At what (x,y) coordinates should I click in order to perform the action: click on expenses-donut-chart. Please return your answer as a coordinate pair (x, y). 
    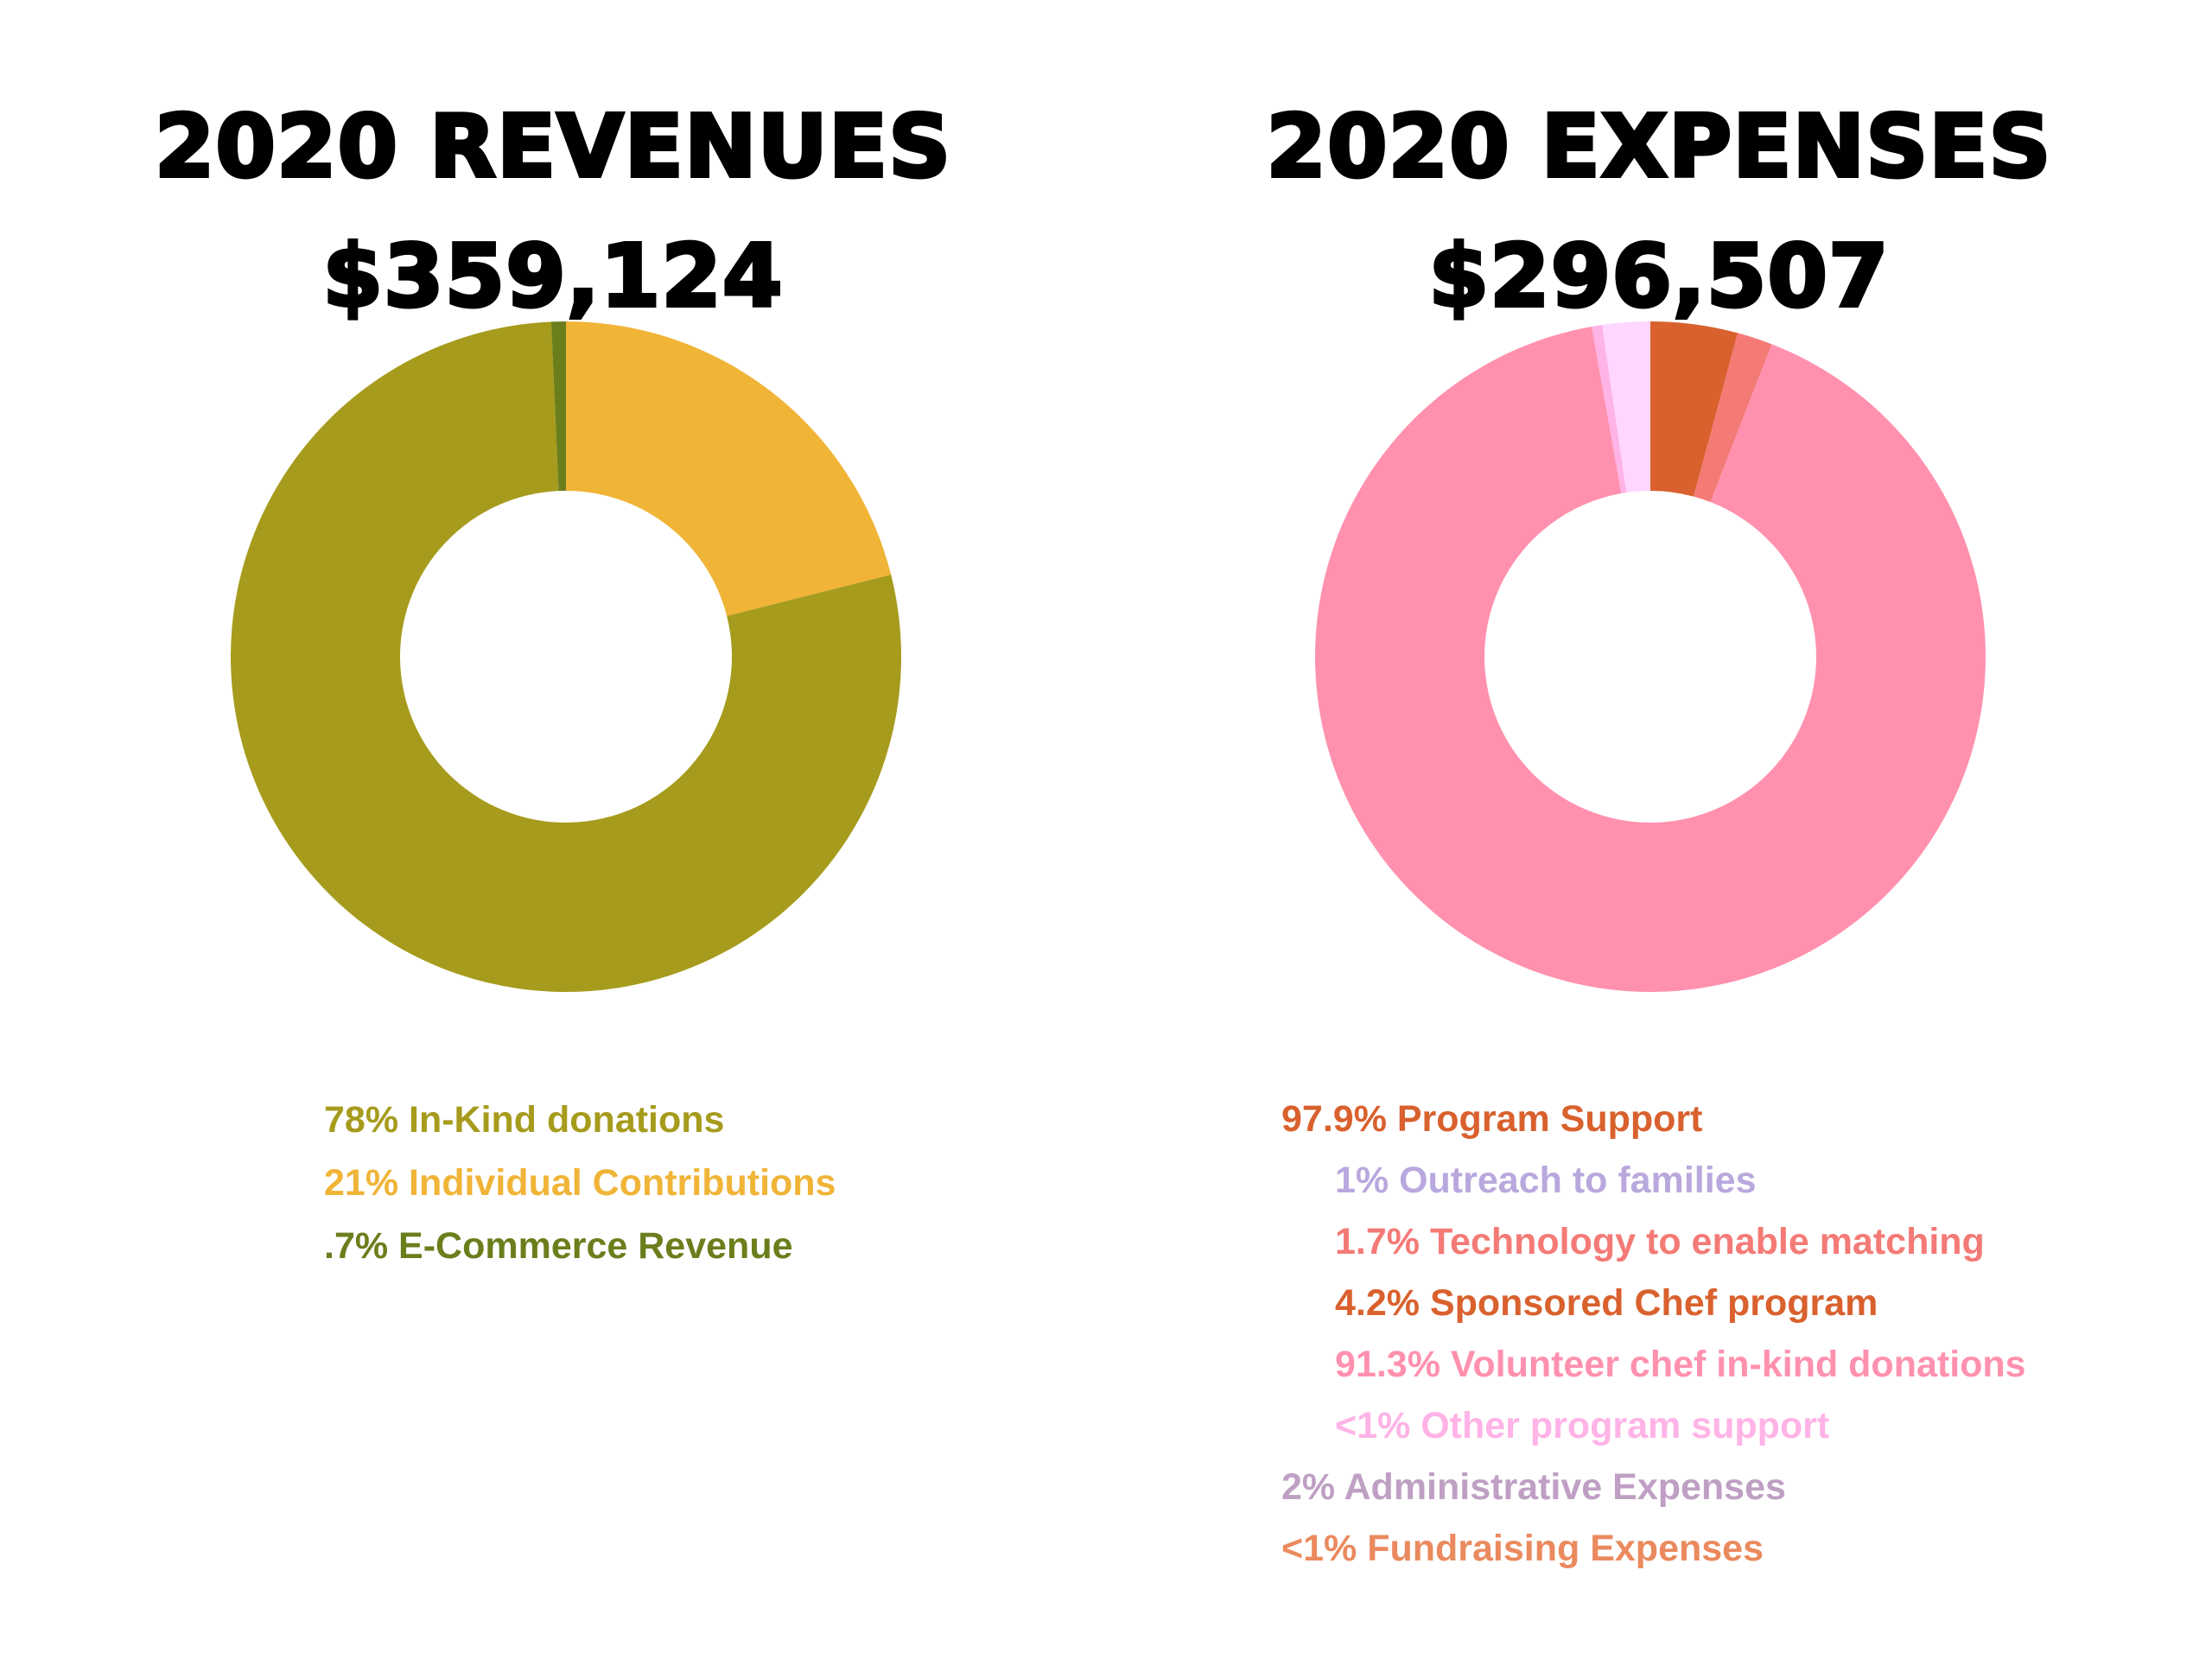
    Looking at the image, I should click on (1650, 657).